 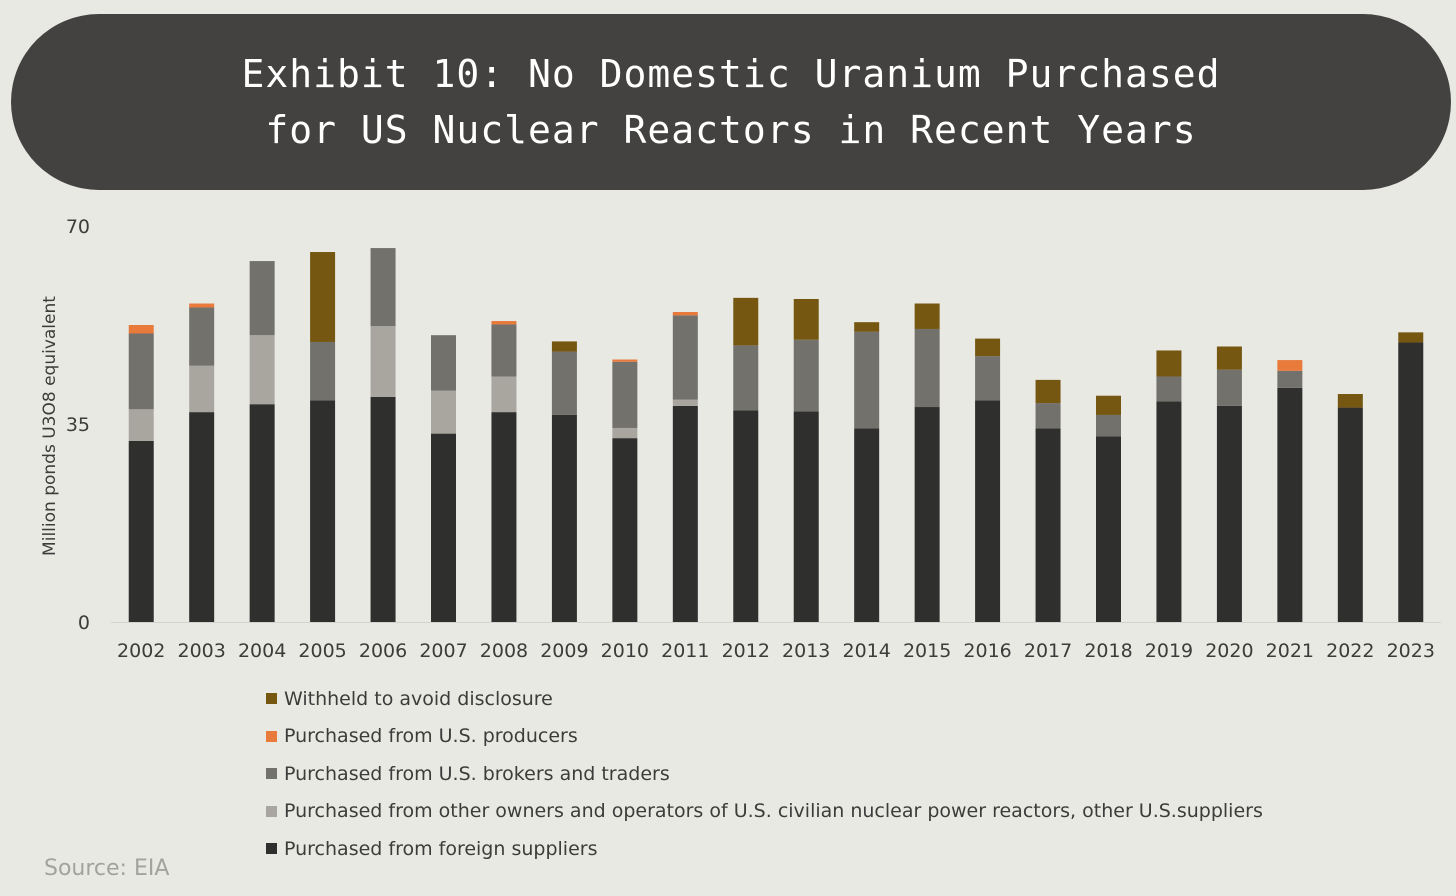 What do you see at coordinates (1229, 651) in the screenshot?
I see `x-tick-label: 2020` at bounding box center [1229, 651].